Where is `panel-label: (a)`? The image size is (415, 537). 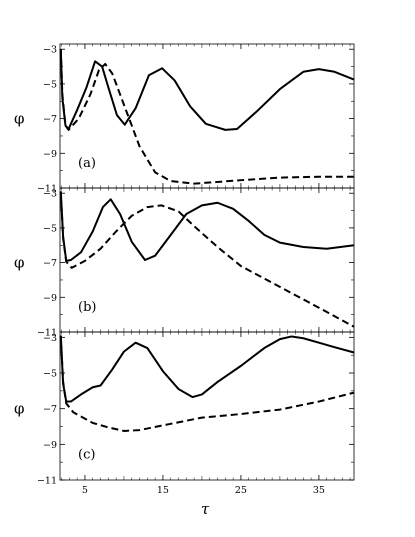
panel-label: (a) is located at coordinates (87, 163).